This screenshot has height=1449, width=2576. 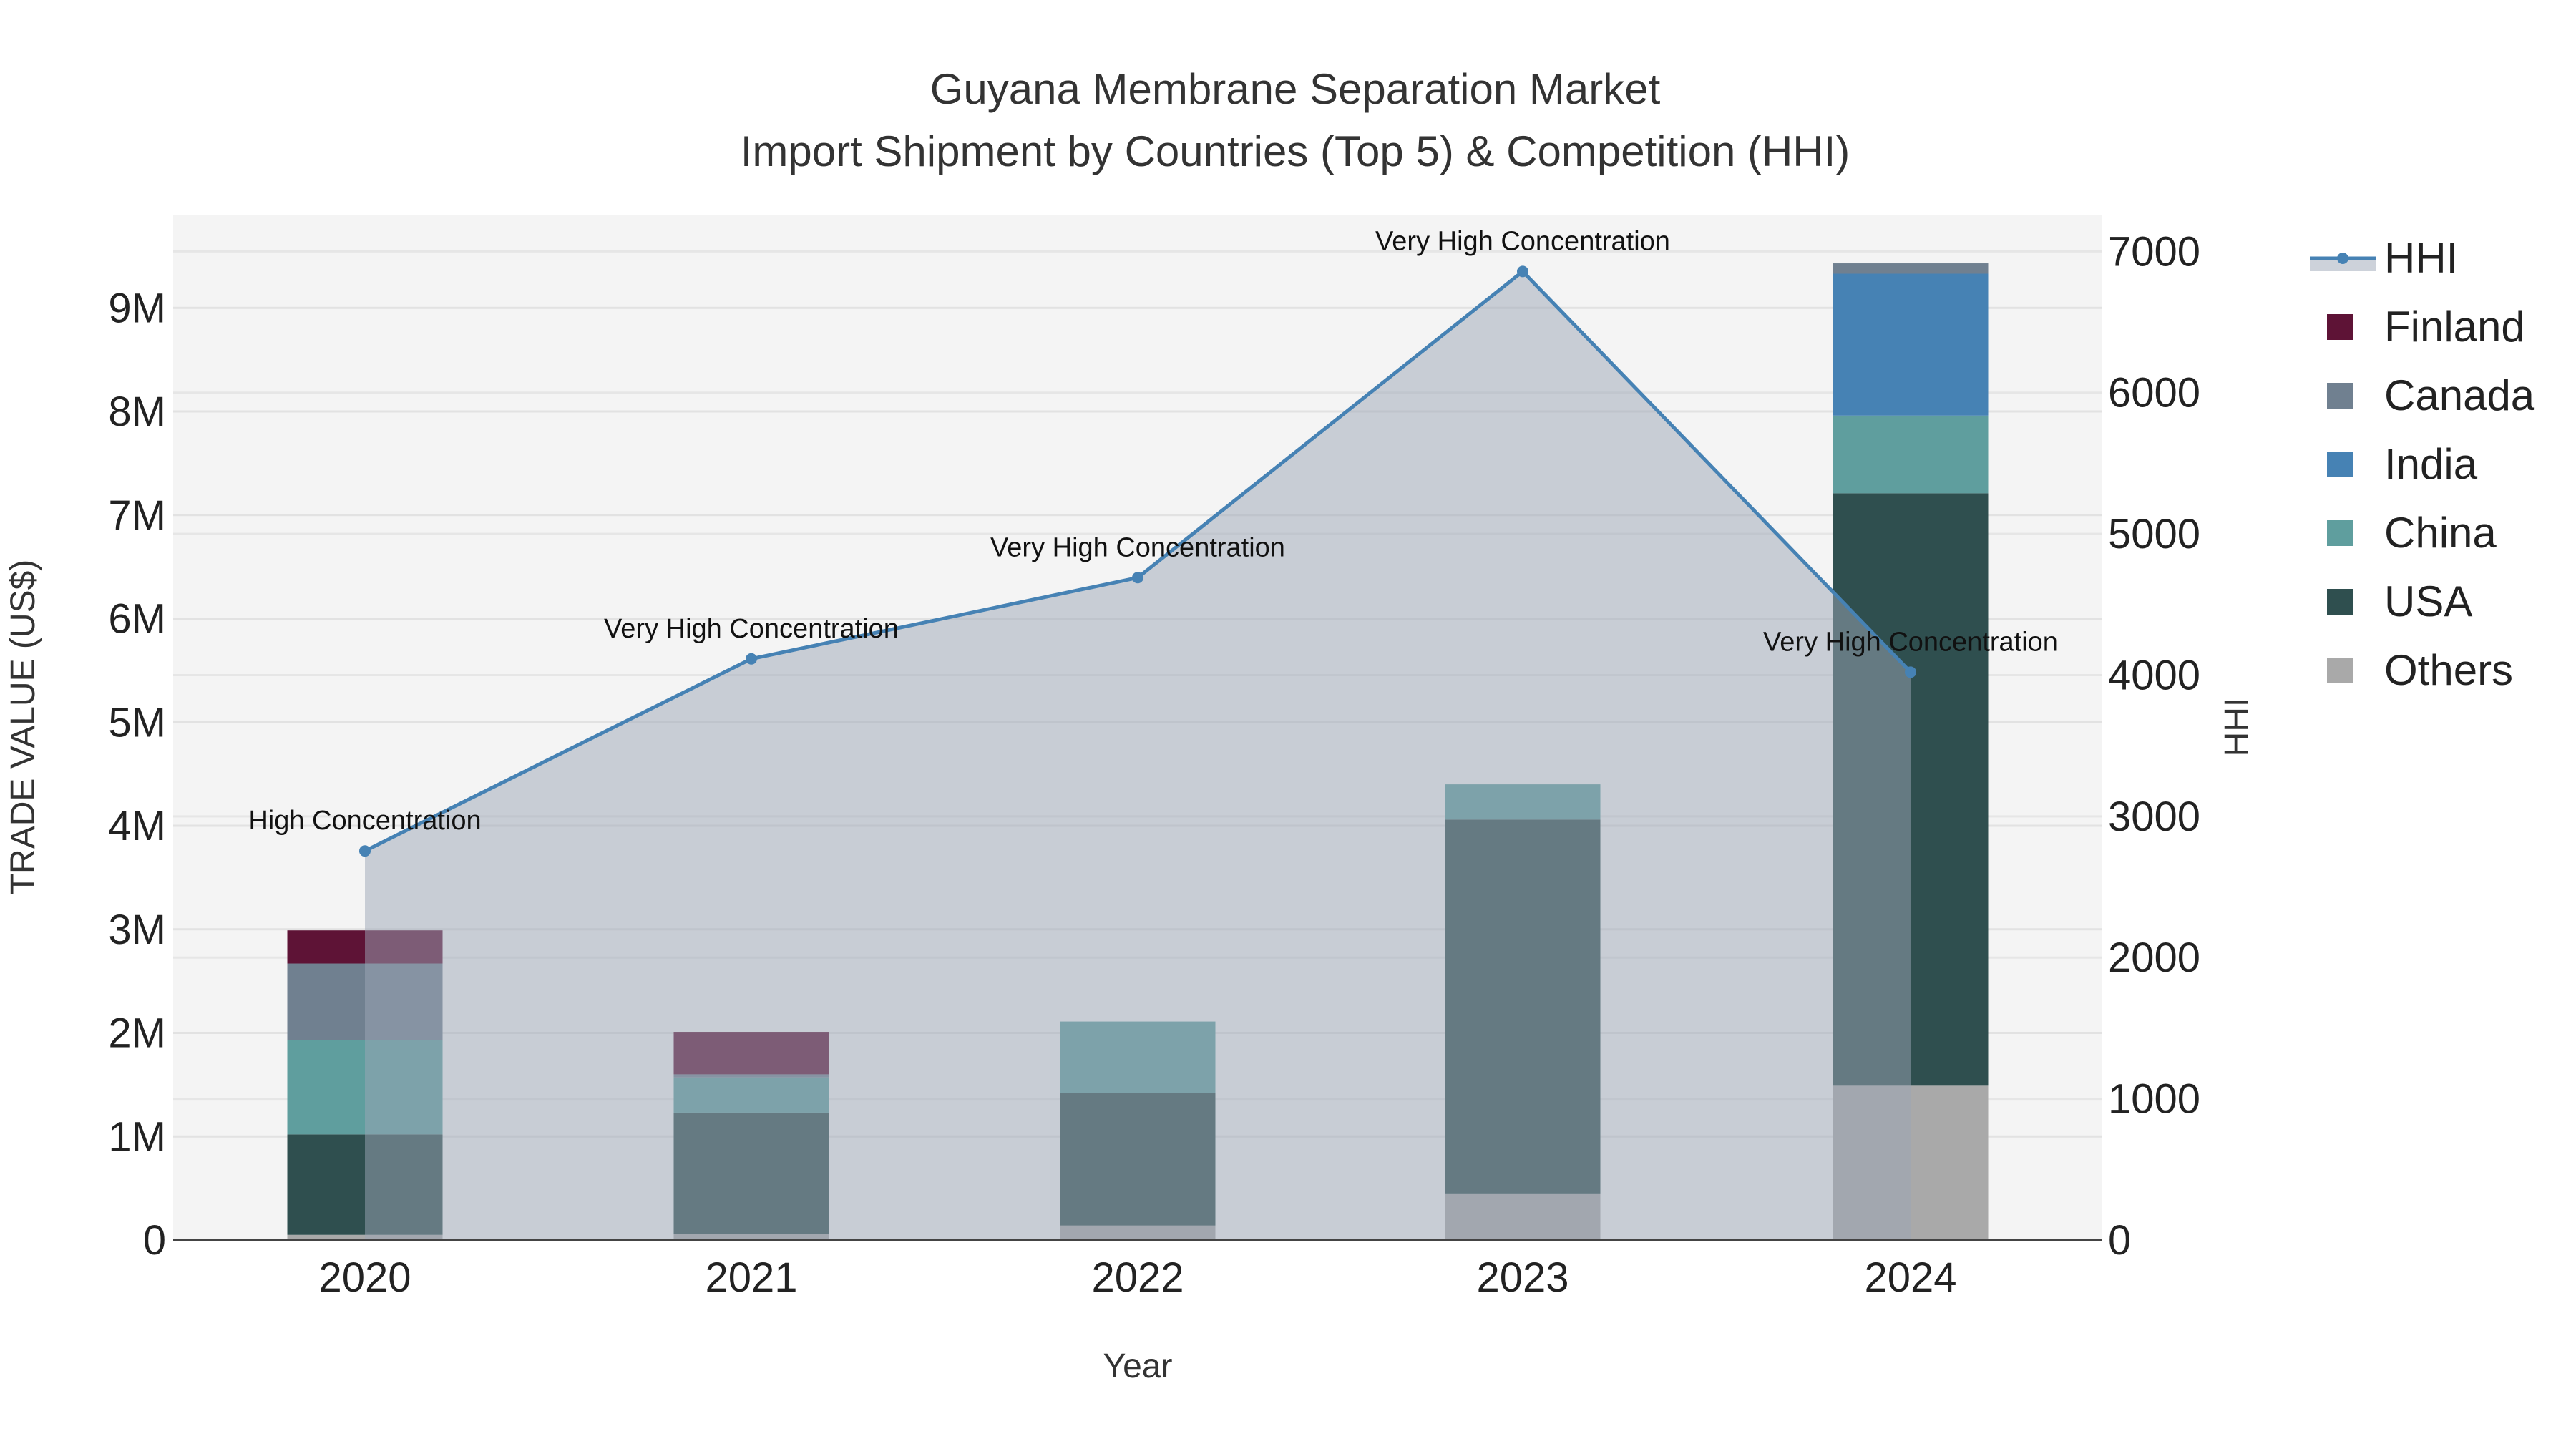 What do you see at coordinates (2154, 251) in the screenshot?
I see `y2-tick-label: 7000` at bounding box center [2154, 251].